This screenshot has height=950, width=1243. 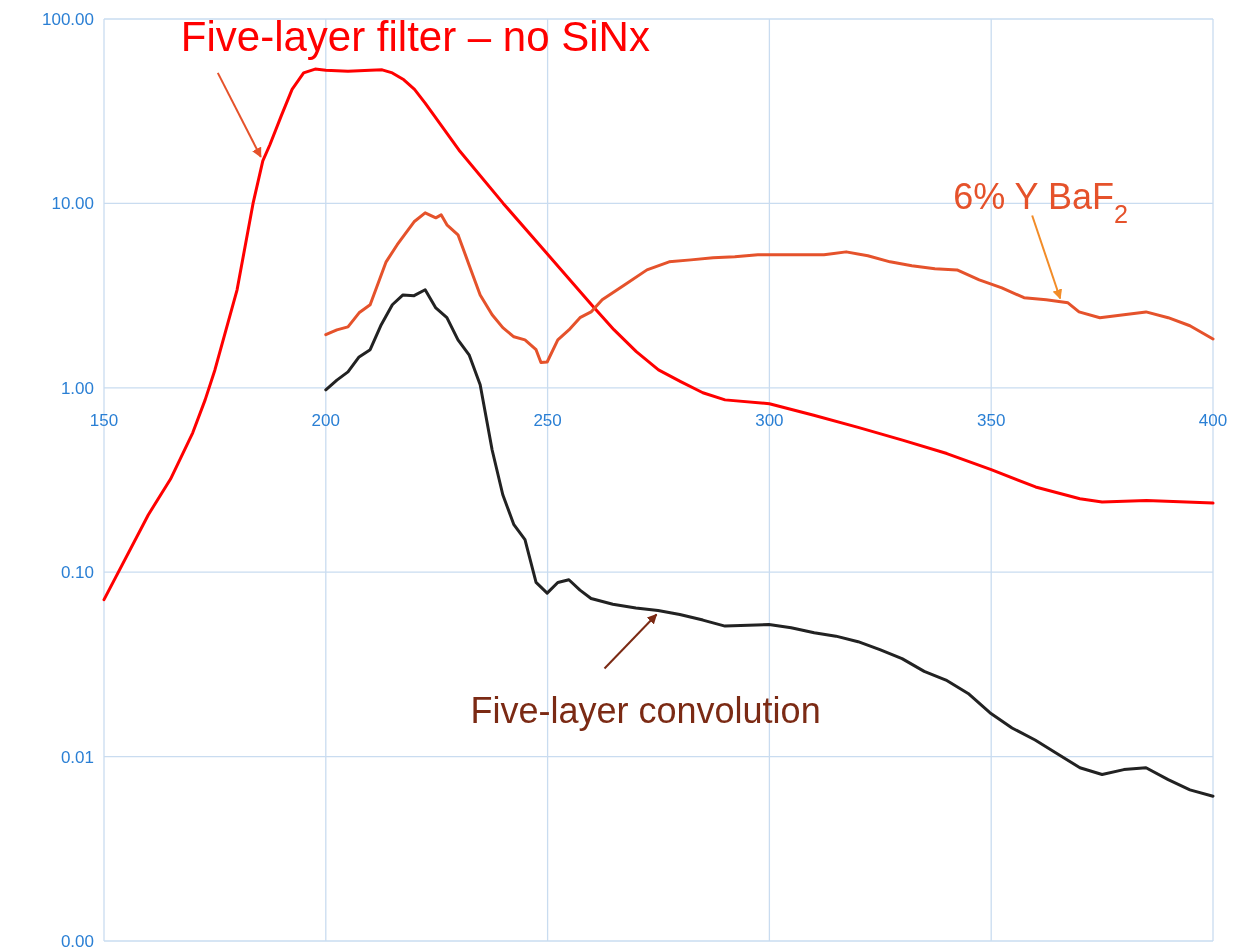 I want to click on y-tick-label: 10.00, so click(x=72, y=204).